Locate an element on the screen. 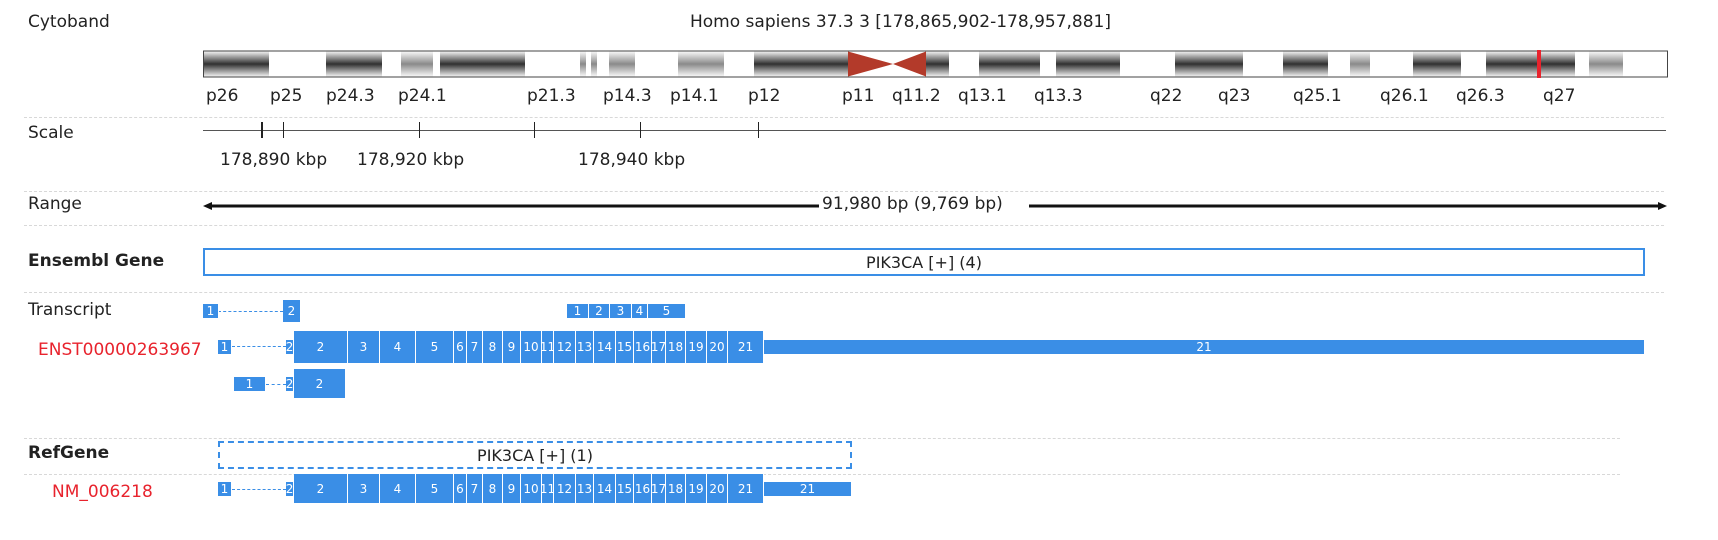 The height and width of the screenshot is (540, 1718). refgene-exon: 4 is located at coordinates (398, 488).